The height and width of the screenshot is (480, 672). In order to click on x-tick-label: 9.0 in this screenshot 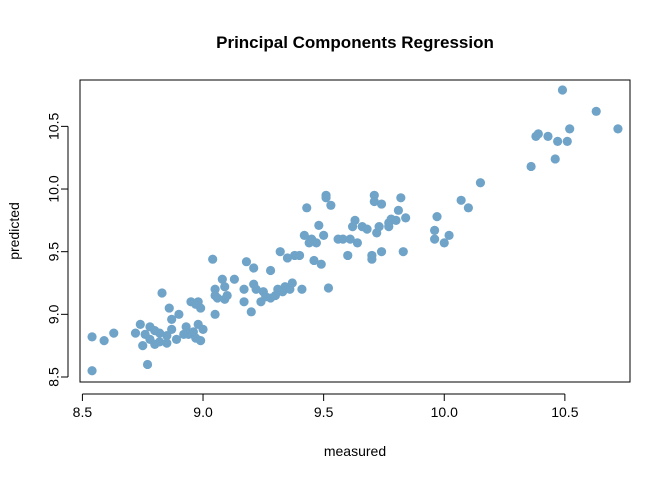, I will do `click(203, 412)`.